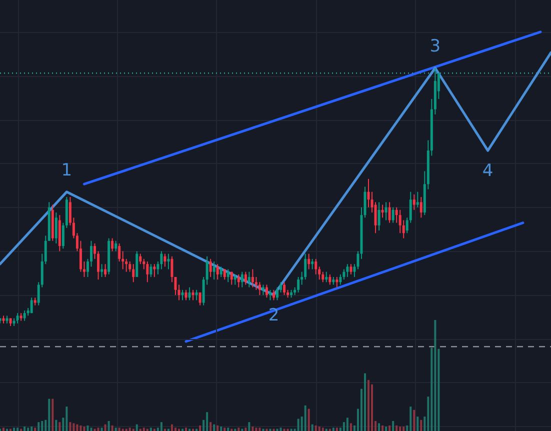  I want to click on annotation: 2, so click(274, 315).